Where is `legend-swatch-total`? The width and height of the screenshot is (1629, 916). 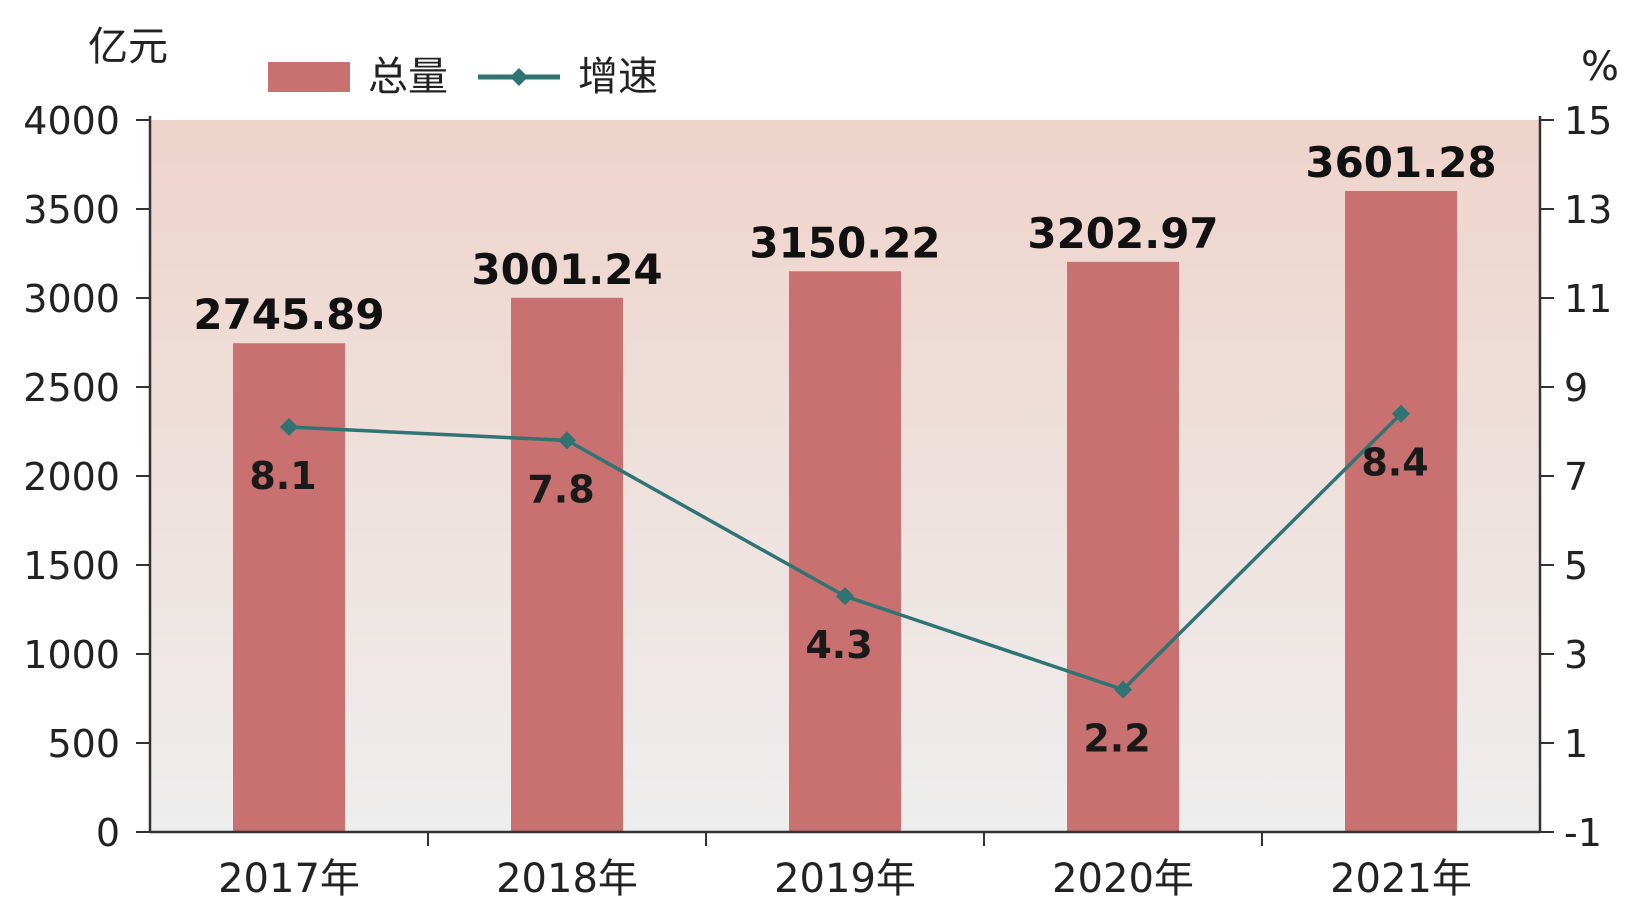 legend-swatch-total is located at coordinates (309, 77).